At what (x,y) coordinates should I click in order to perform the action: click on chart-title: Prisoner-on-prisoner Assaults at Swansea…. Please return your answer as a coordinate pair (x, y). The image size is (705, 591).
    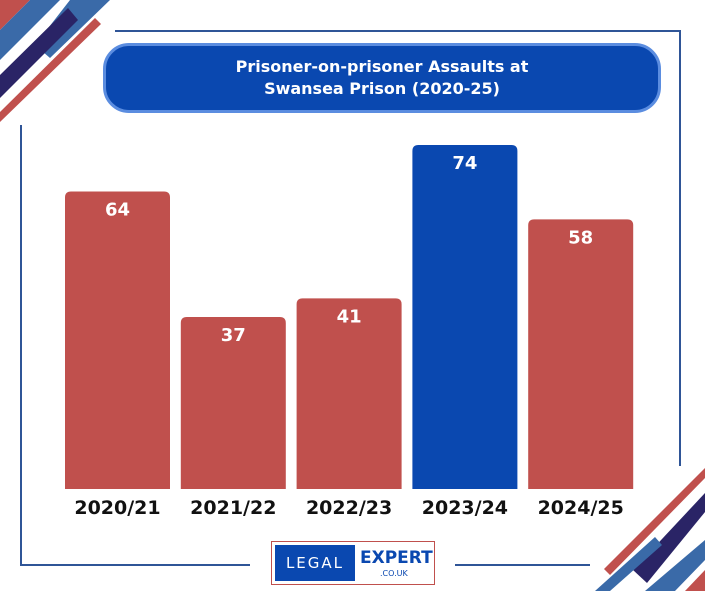
    Looking at the image, I should click on (382, 78).